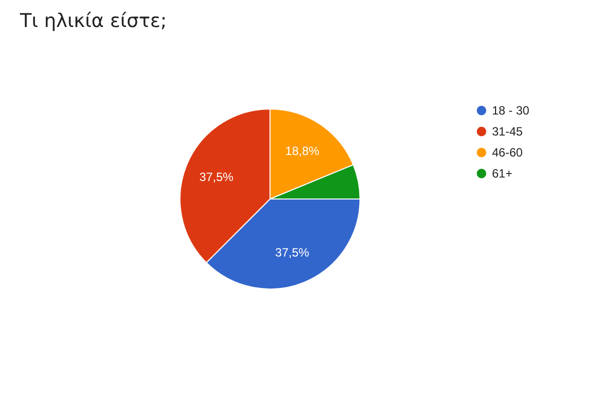 This screenshot has width=607, height=395. I want to click on legend-label: 31-45, so click(508, 131).